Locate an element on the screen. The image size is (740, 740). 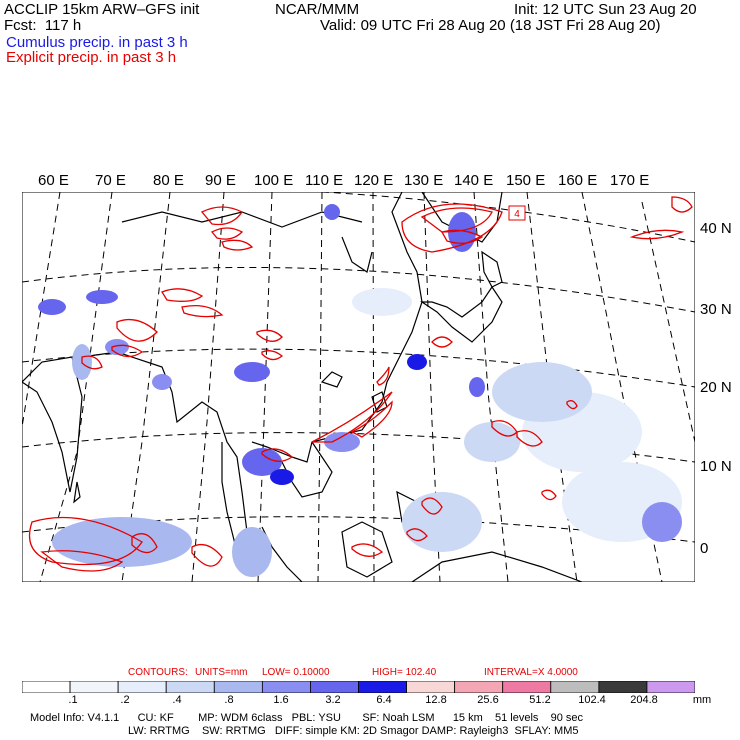
contours-units: UNITS=mm is located at coordinates (221, 672).